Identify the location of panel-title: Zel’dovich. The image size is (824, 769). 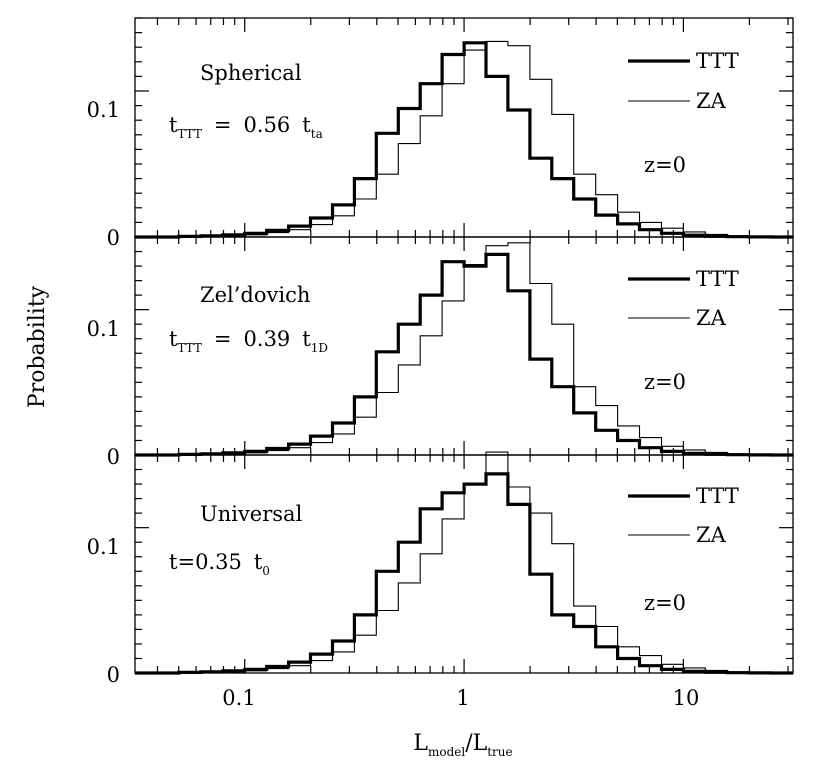
(255, 295).